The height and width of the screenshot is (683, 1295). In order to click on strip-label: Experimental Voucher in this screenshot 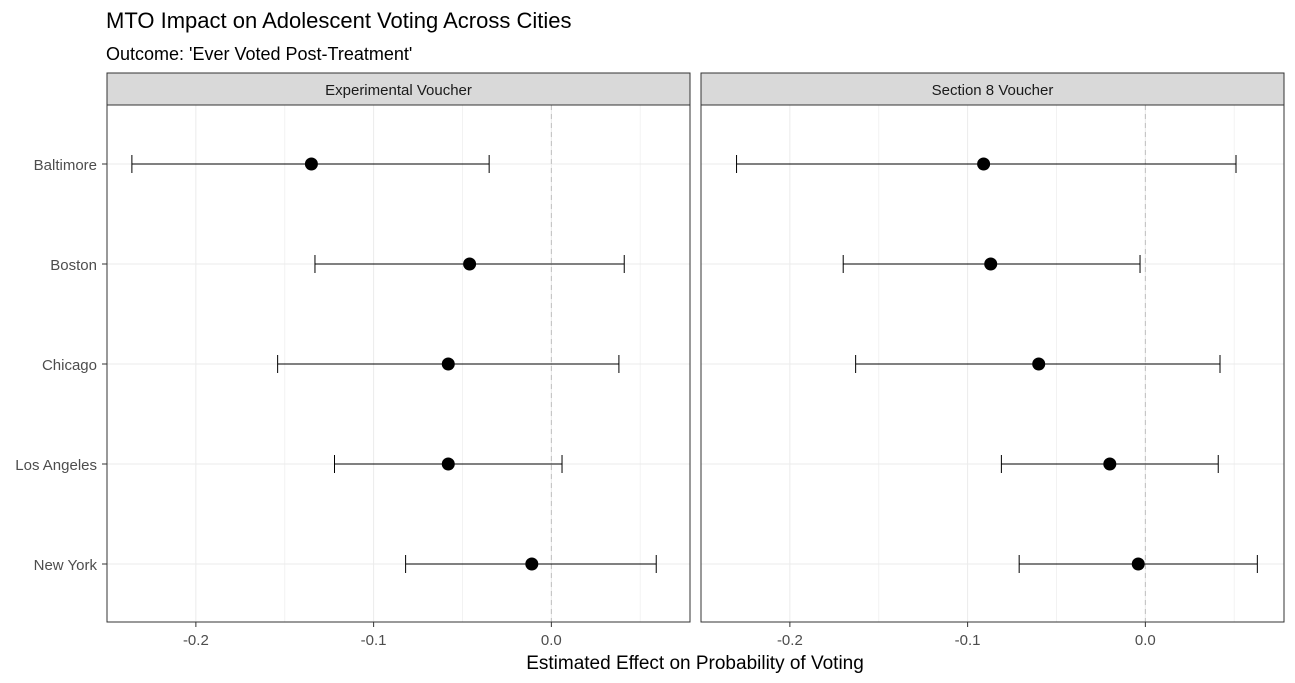, I will do `click(398, 90)`.